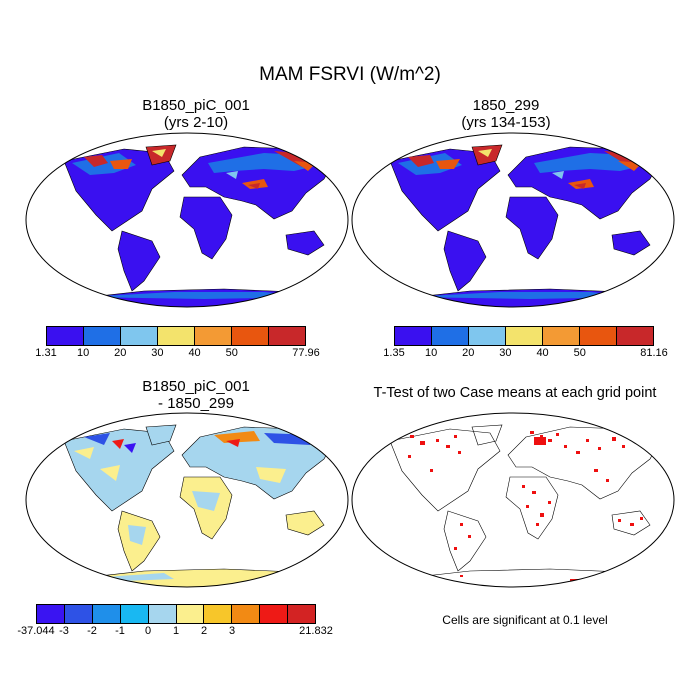 This screenshot has height=700, width=700. I want to click on panel-2-title-line1: 1850_299, so click(506, 105).